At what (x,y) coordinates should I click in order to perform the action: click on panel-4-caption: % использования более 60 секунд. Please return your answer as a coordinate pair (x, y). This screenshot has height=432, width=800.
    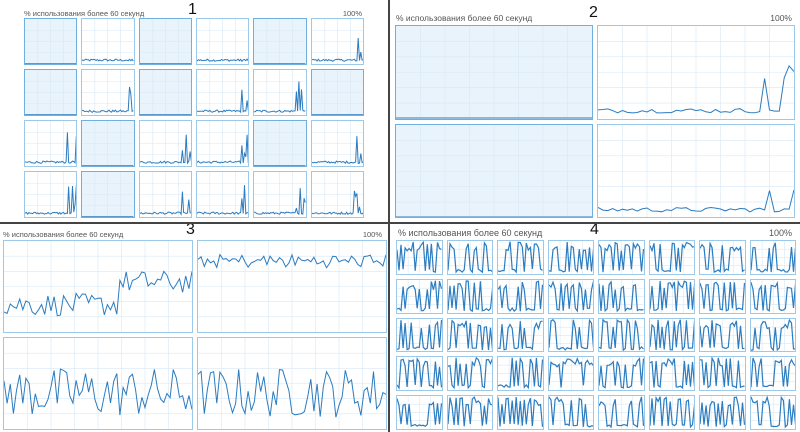
    Looking at the image, I should click on (470, 233).